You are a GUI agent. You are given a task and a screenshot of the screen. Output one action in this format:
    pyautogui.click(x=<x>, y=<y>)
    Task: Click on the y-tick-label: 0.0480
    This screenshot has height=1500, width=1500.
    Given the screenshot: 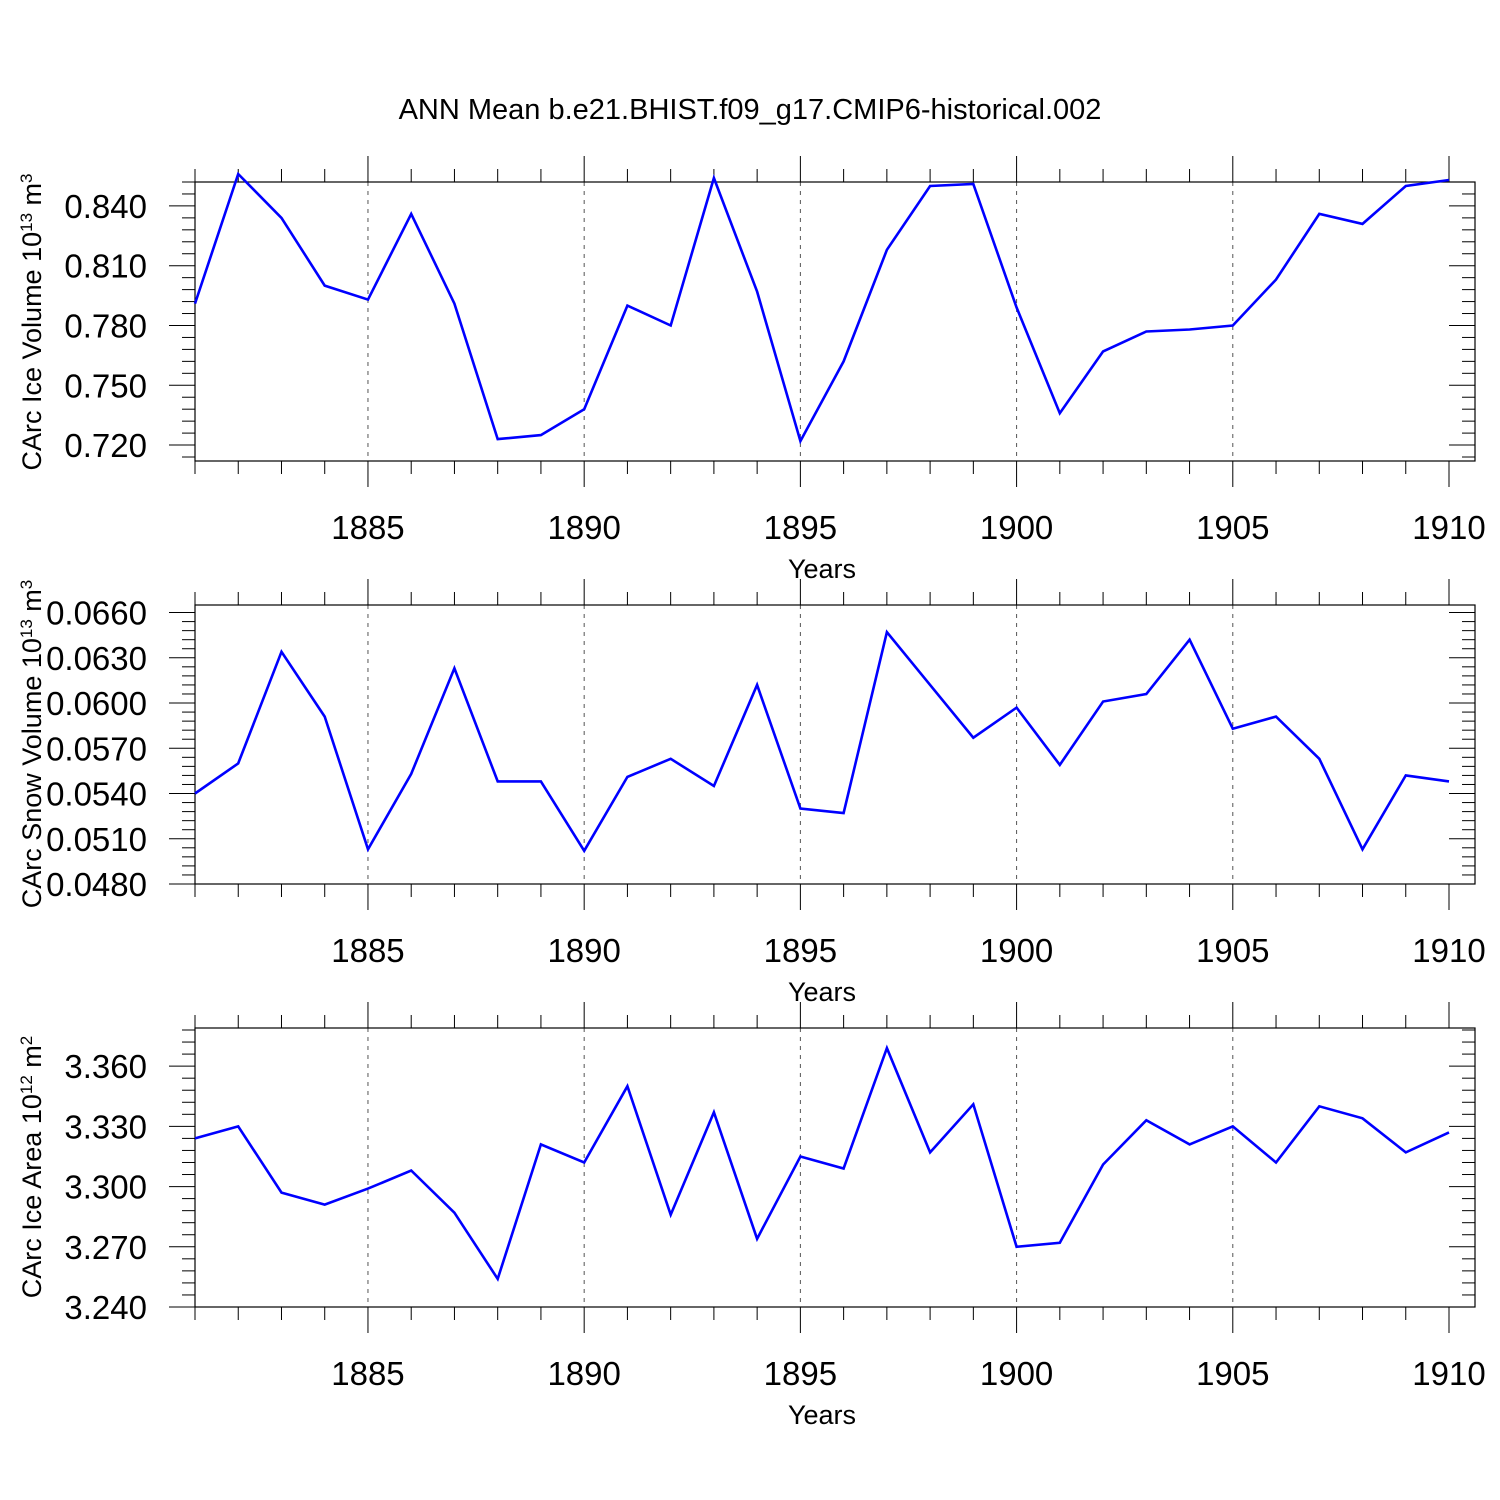 What is the action you would take?
    pyautogui.click(x=96, y=884)
    